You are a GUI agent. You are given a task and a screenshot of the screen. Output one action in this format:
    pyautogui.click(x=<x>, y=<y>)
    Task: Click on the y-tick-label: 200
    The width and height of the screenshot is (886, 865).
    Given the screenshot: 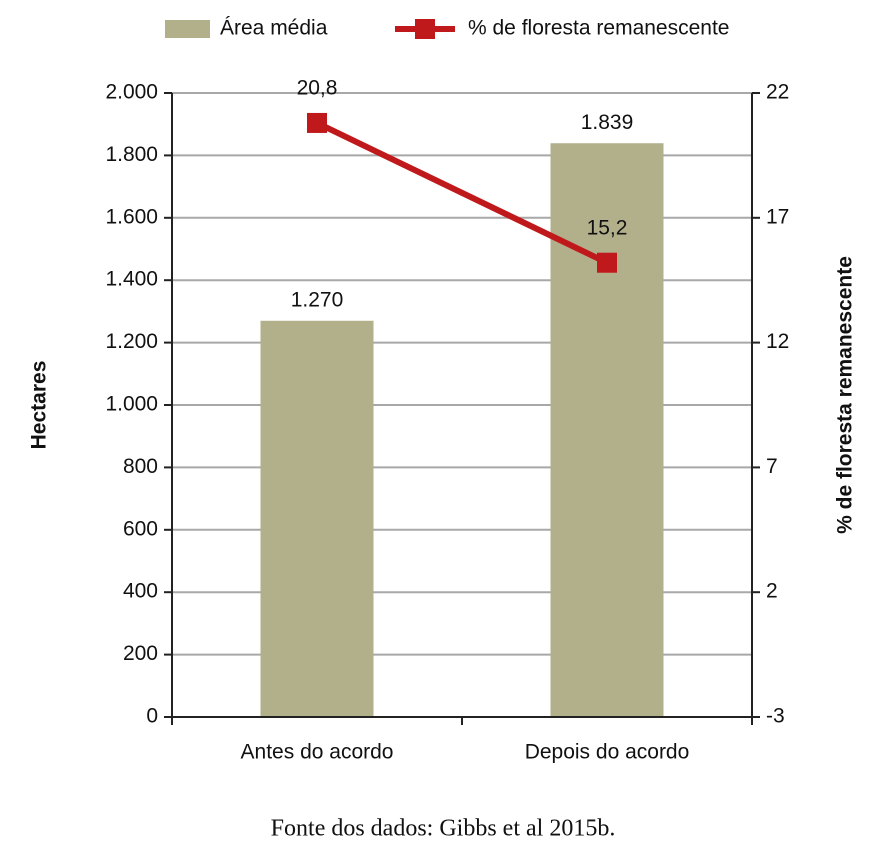 What is the action you would take?
    pyautogui.click(x=140, y=653)
    